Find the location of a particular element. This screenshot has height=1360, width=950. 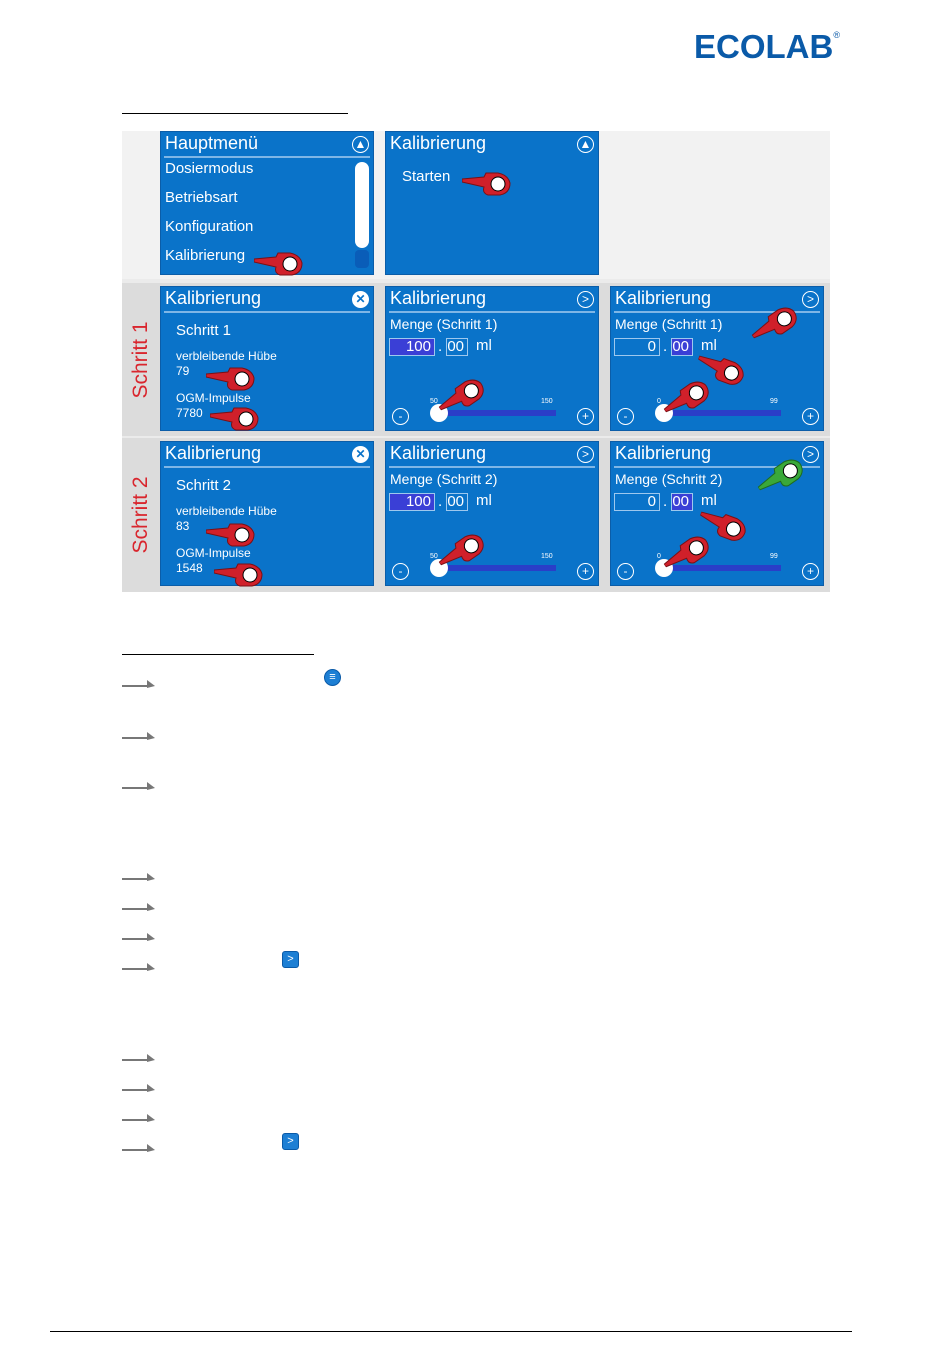

menu-icon: ≡ is located at coordinates (332, 677).